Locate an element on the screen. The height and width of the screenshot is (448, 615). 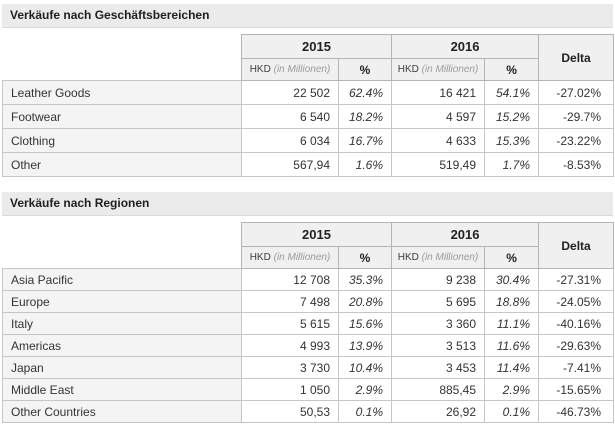
hkd-2016-value: 16 421 is located at coordinates (438, 92).